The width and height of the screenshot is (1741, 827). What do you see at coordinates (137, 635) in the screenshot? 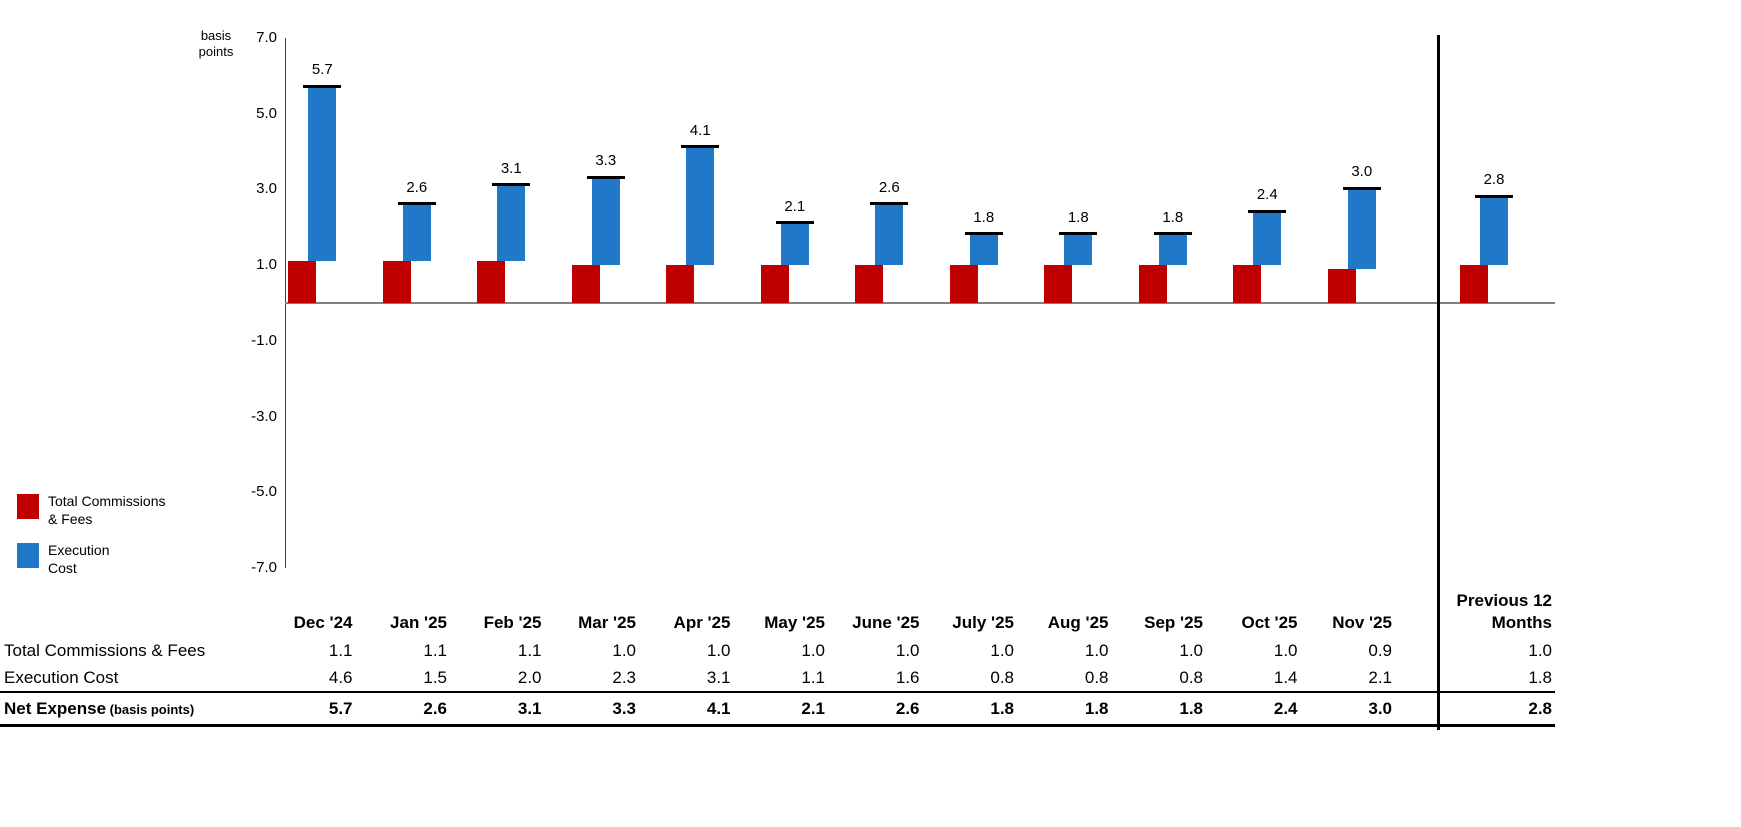
I see `table-corner-cell` at bounding box center [137, 635].